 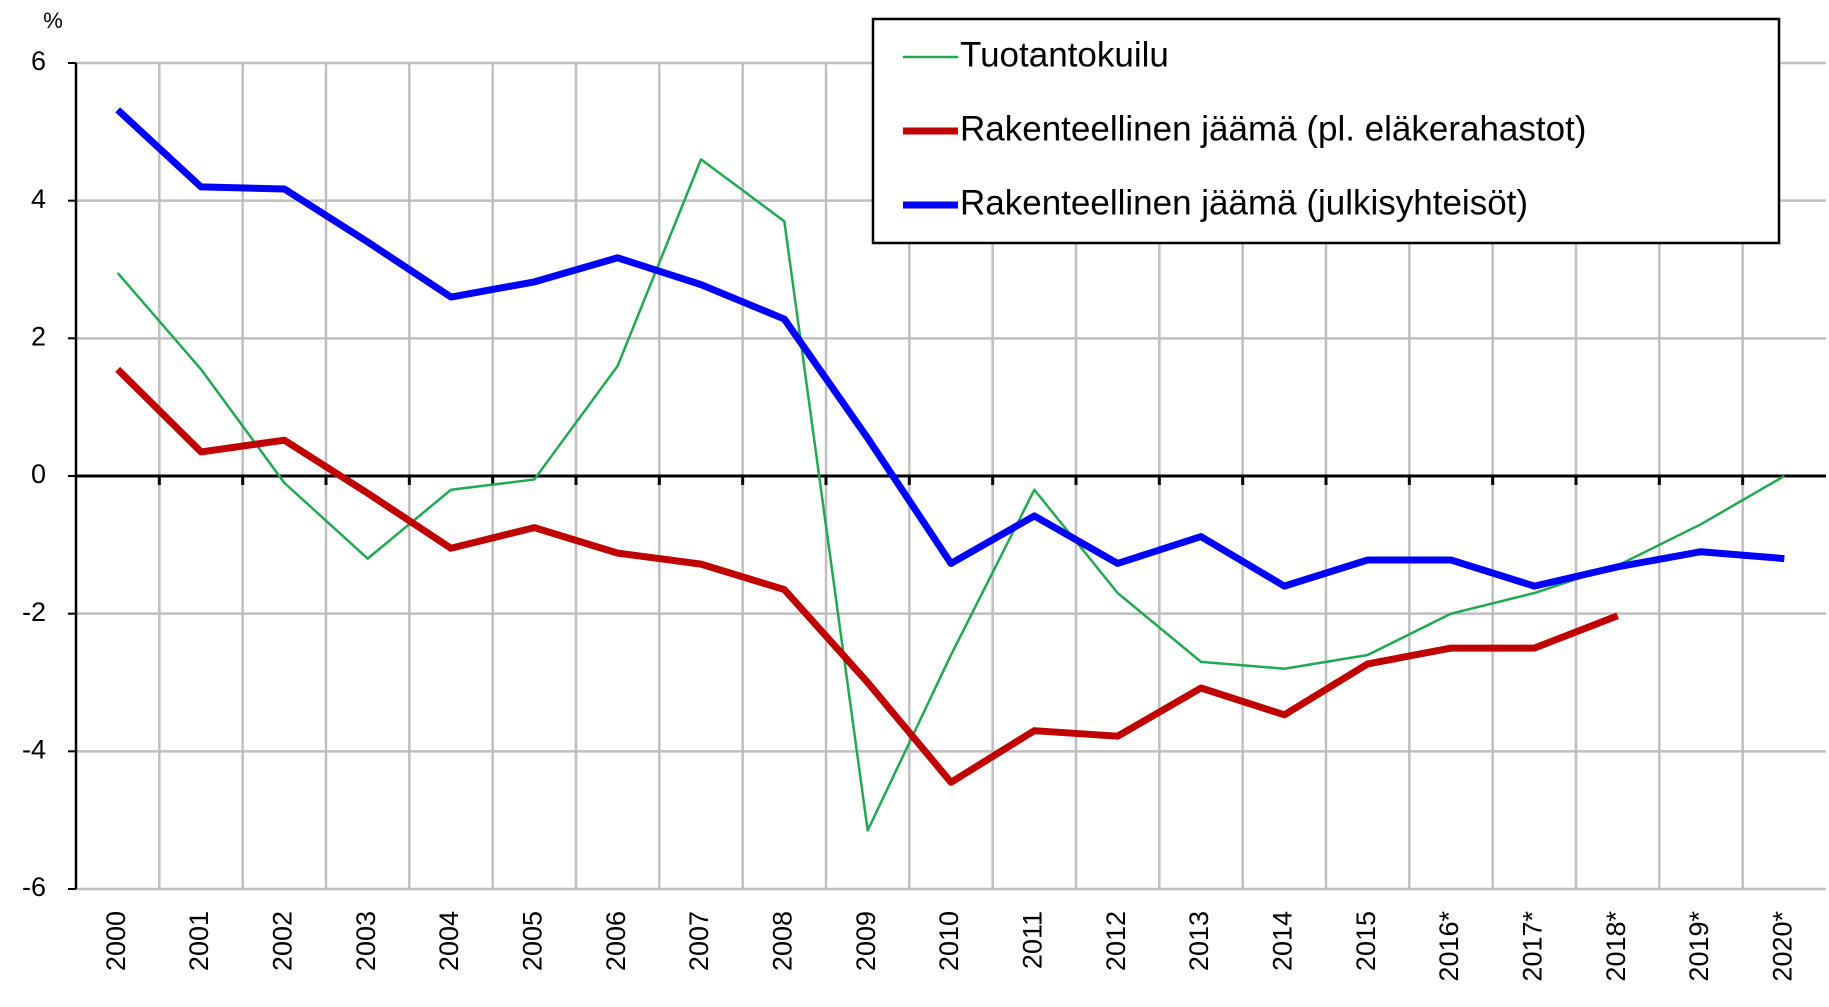 What do you see at coordinates (38, 61) in the screenshot?
I see `y-tick-label: 6` at bounding box center [38, 61].